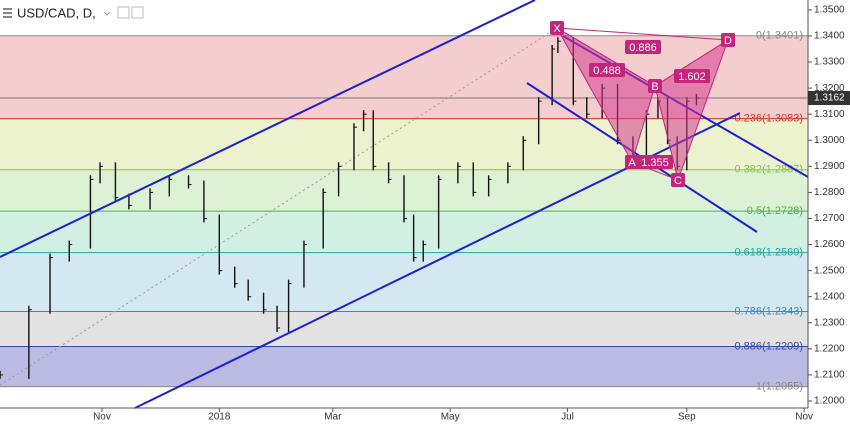  What do you see at coordinates (123, 12) in the screenshot?
I see `settings-icon` at bounding box center [123, 12].